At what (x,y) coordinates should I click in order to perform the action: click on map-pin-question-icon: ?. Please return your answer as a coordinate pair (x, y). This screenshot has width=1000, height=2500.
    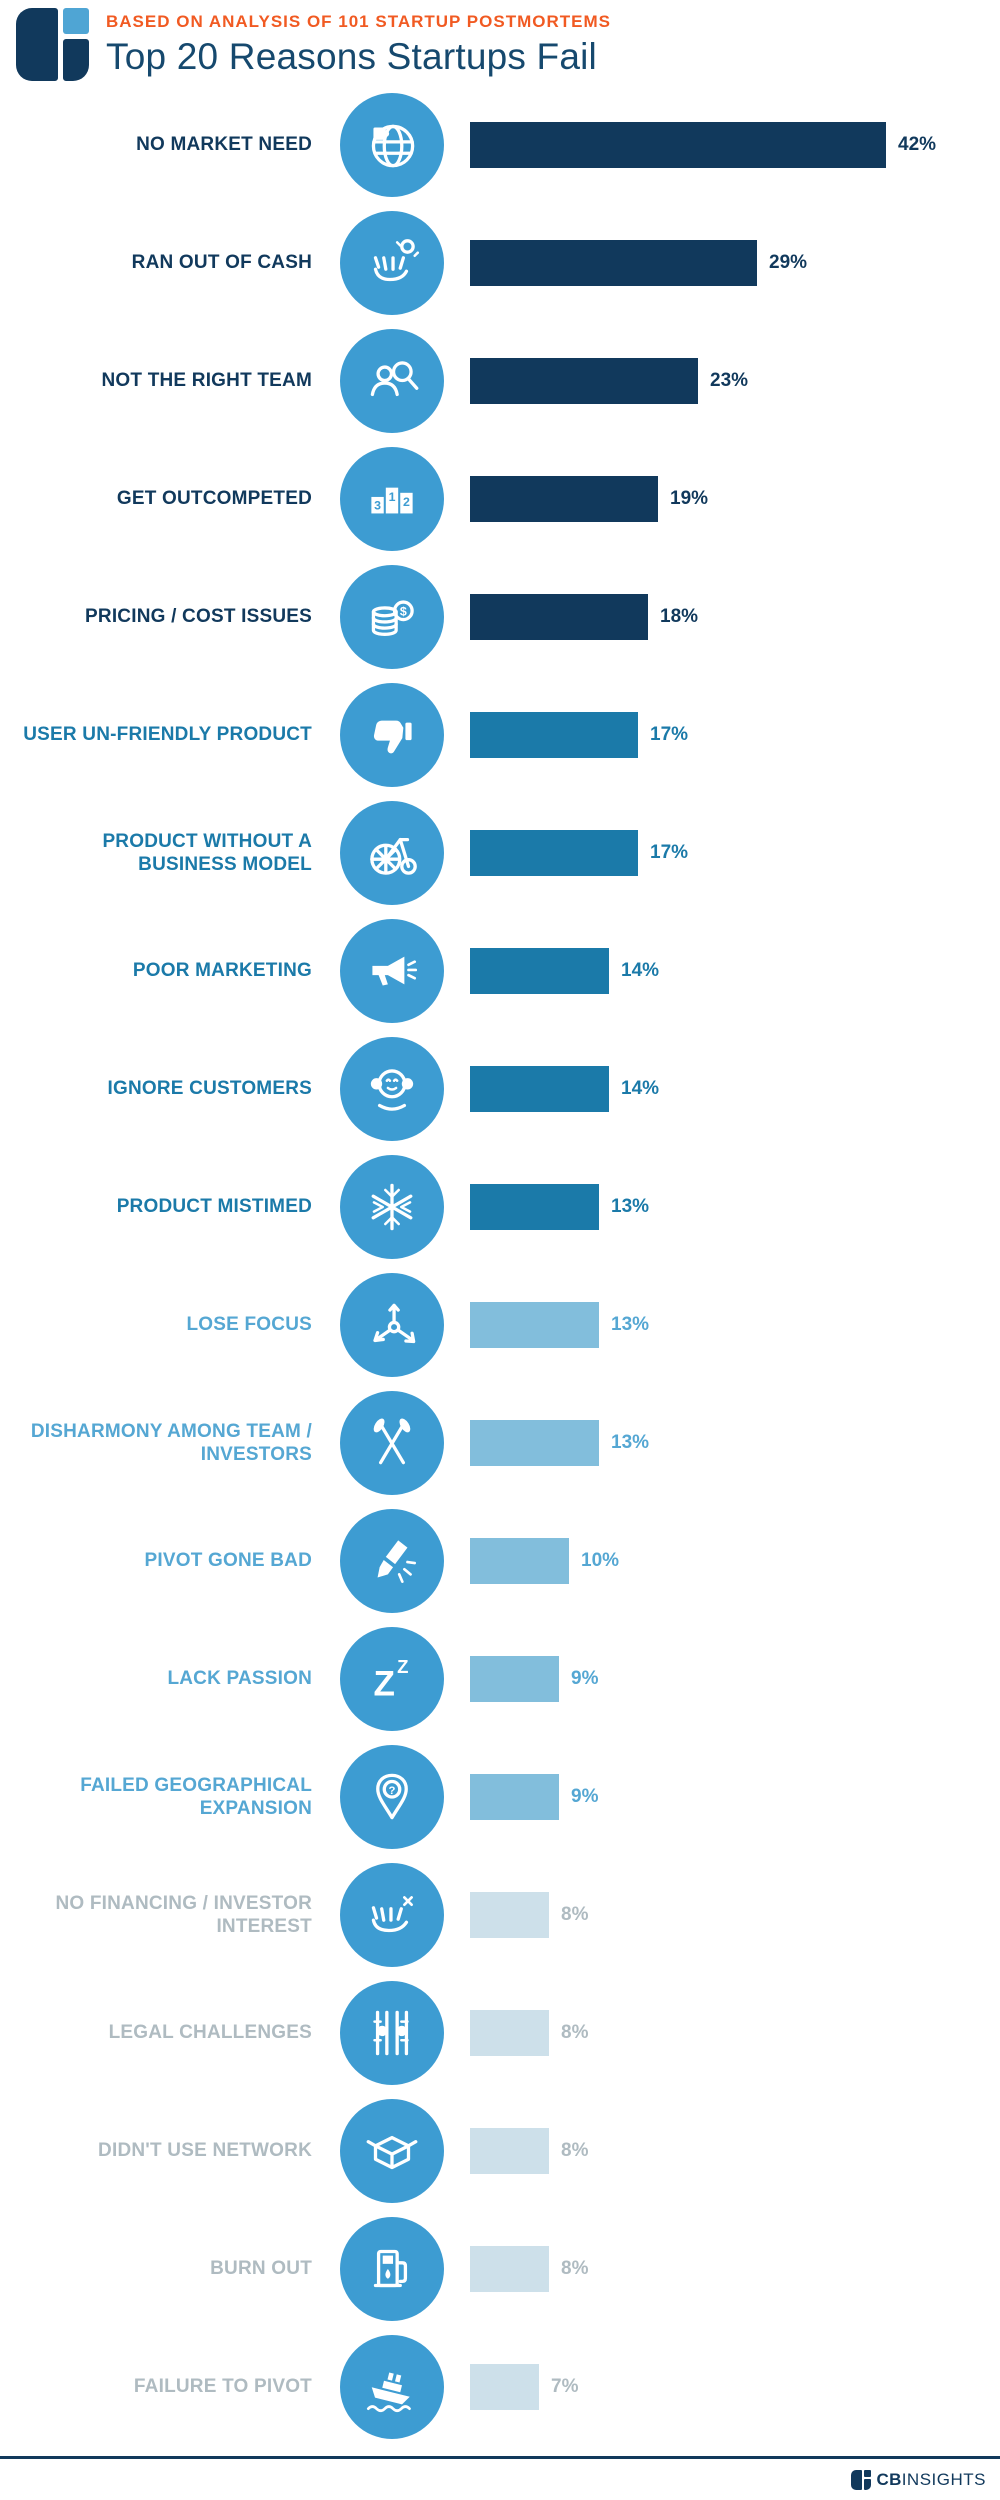
    Looking at the image, I should click on (392, 1797).